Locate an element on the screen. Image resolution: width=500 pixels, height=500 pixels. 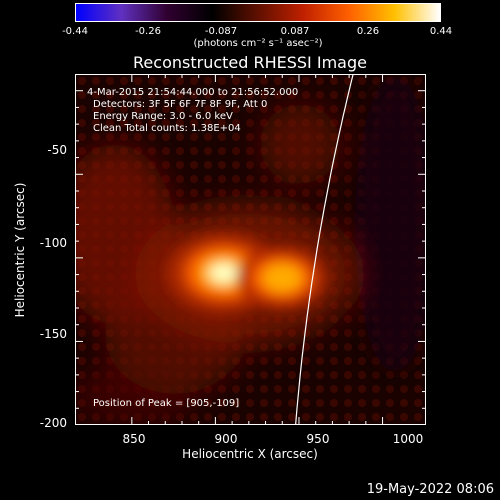
colorbar-tick: 0.26 is located at coordinates (368, 31).